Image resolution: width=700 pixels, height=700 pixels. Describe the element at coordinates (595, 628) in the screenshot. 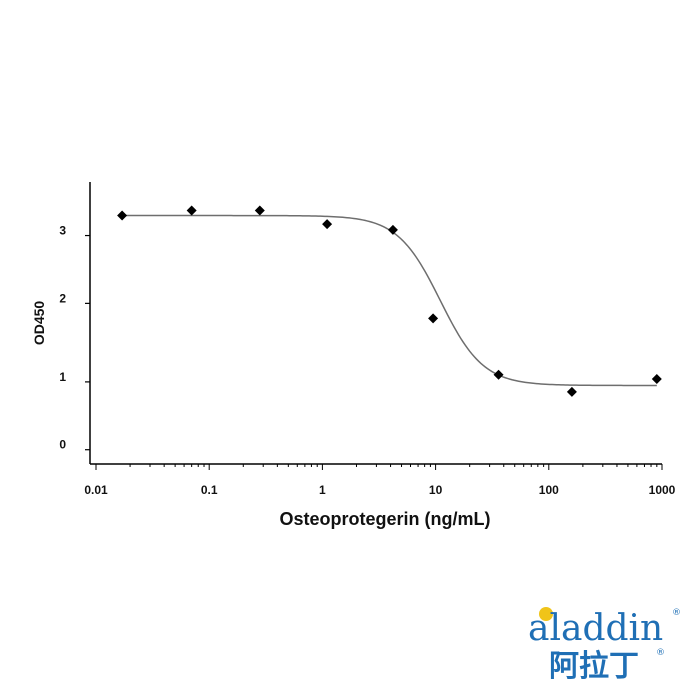

I see `logo-wordmark: aladdin` at that location.